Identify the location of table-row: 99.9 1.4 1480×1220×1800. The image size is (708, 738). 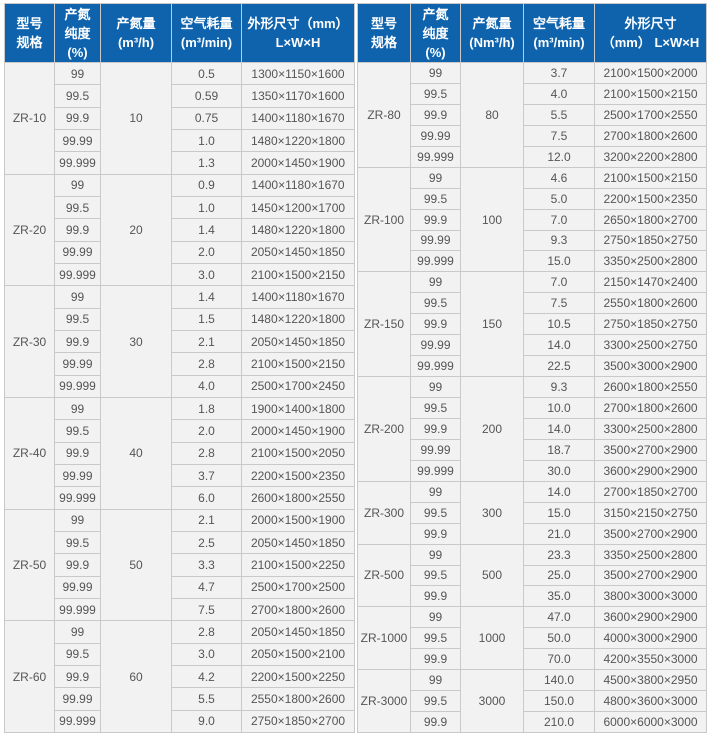
(180, 230).